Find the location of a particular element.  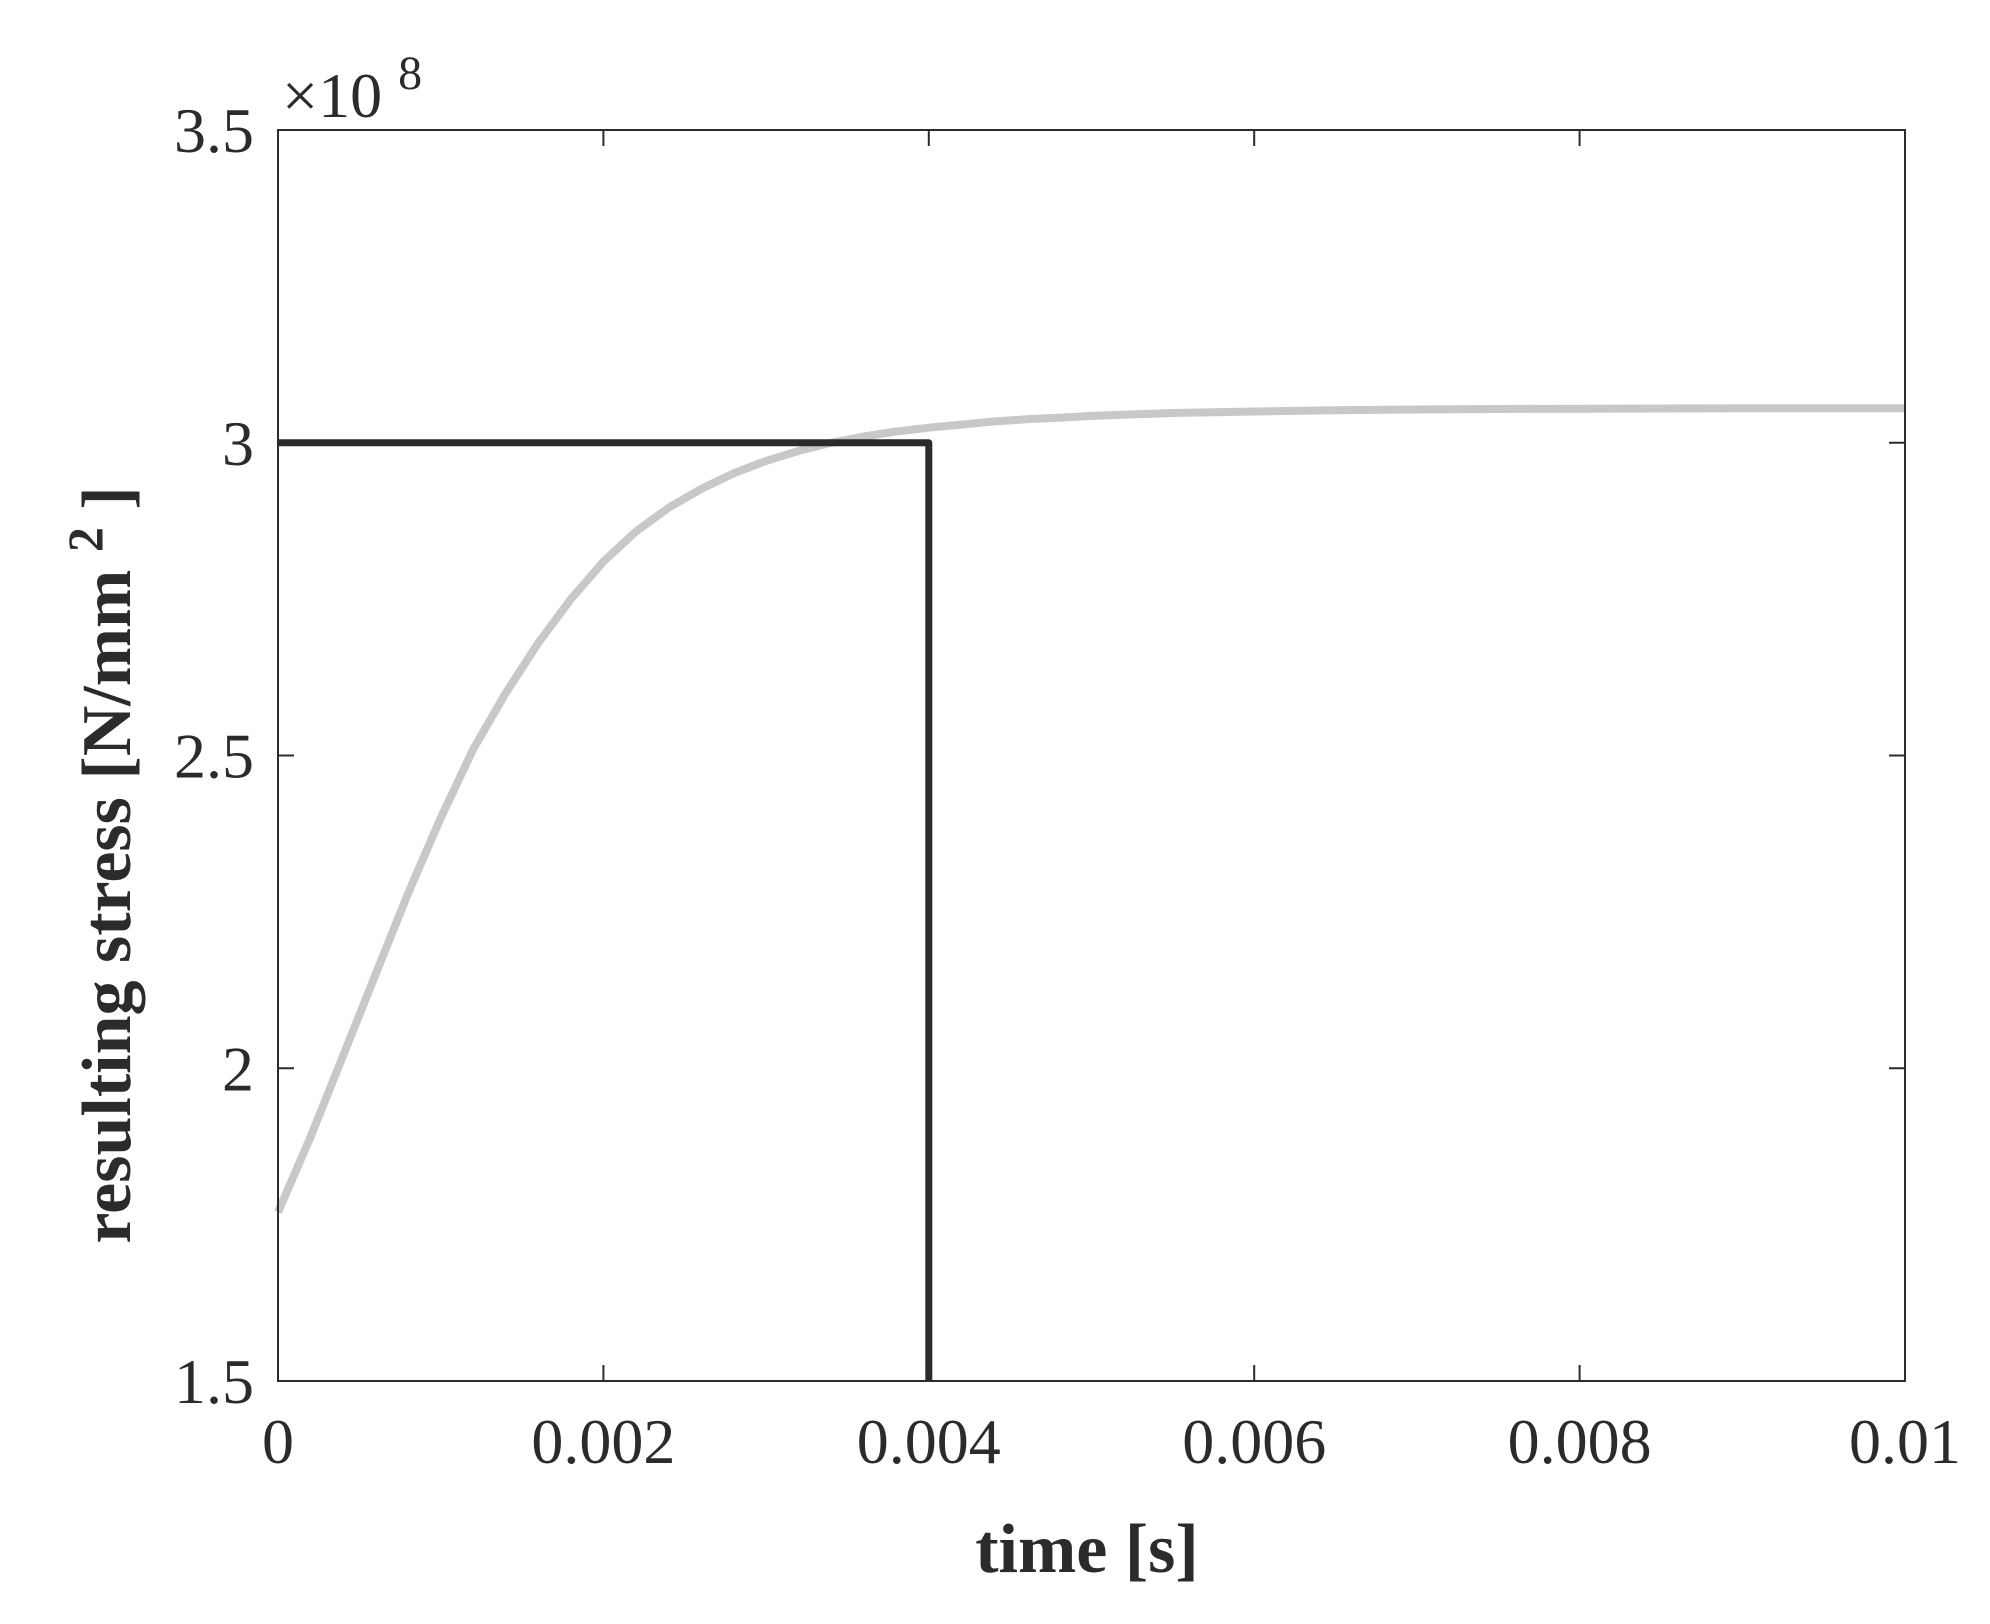

x-tick-labels: 0 0.002 0.004 0.006 0.008 0.01 is located at coordinates (1111, 1441).